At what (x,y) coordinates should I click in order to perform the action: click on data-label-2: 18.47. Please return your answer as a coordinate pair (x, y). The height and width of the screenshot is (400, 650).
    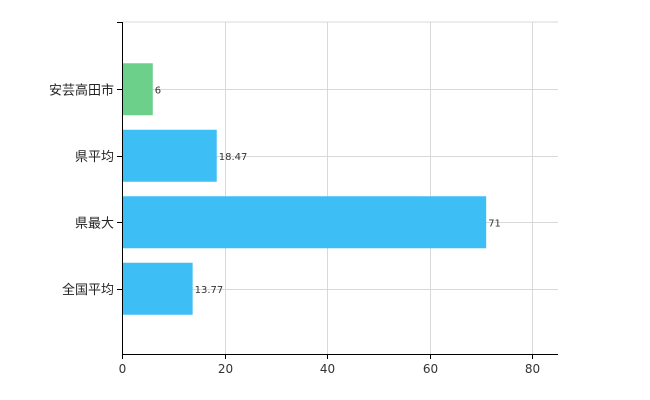
    Looking at the image, I should click on (233, 157).